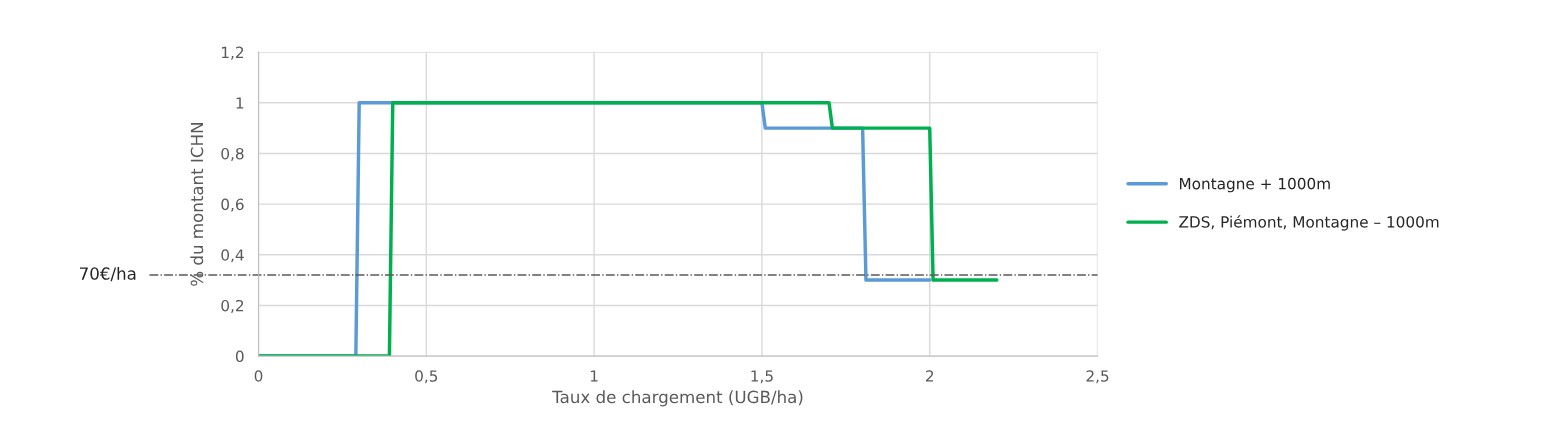 The width and height of the screenshot is (1548, 438). Describe the element at coordinates (232, 205) in the screenshot. I see `y-tick-label: 0,6` at that location.